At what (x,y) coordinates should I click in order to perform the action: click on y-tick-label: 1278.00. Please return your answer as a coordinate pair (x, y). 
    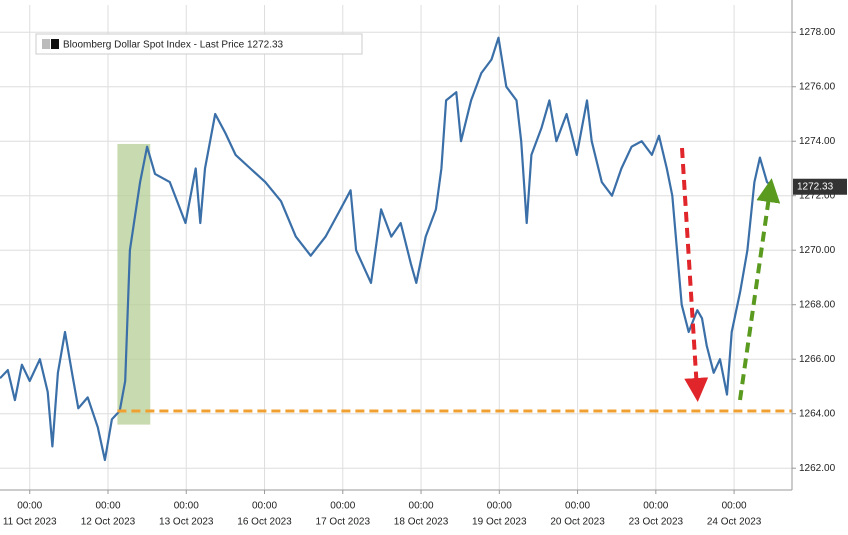
    Looking at the image, I should click on (817, 32).